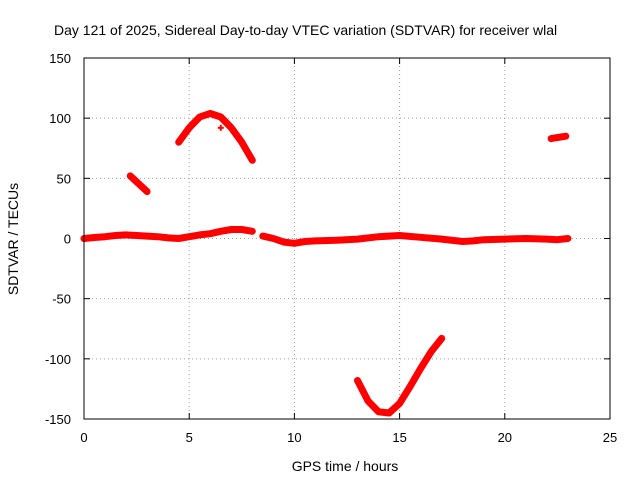 Image resolution: width=640 pixels, height=480 pixels. What do you see at coordinates (13, 239) in the screenshot?
I see `y-axis-label: SDTVAR / TECUs` at bounding box center [13, 239].